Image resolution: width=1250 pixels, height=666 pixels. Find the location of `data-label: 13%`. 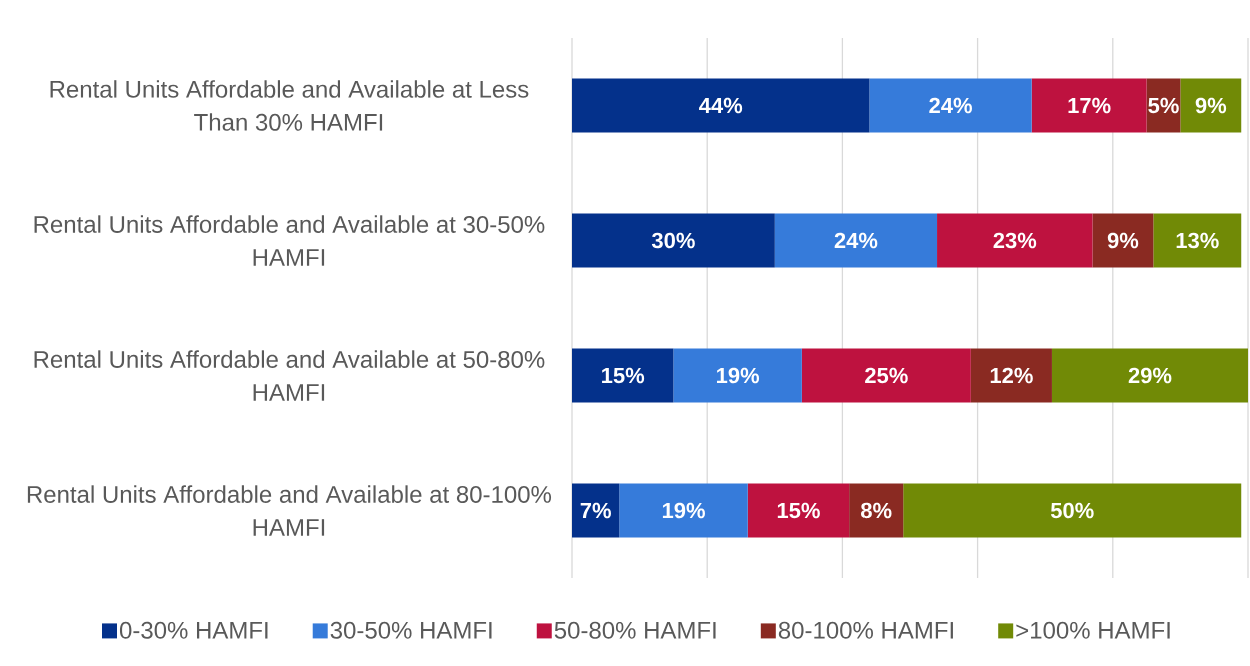

data-label: 13% is located at coordinates (1197, 240).